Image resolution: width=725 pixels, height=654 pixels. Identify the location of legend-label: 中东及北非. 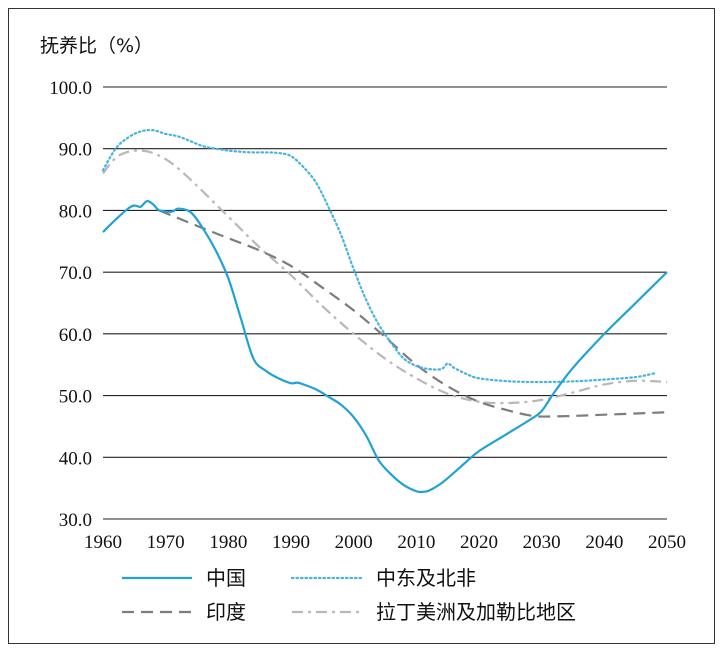
(426, 578).